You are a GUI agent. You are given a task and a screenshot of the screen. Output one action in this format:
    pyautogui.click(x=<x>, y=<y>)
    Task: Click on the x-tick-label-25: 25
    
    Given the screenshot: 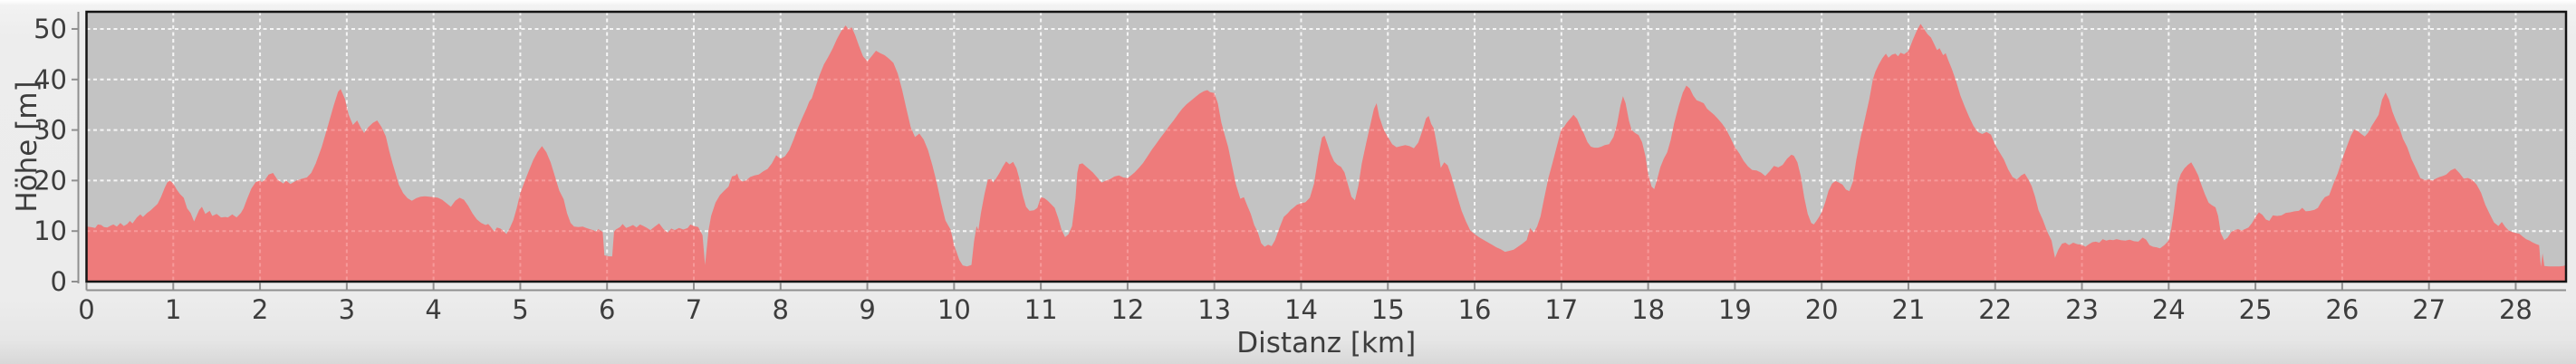 What is the action you would take?
    pyautogui.click(x=2256, y=309)
    